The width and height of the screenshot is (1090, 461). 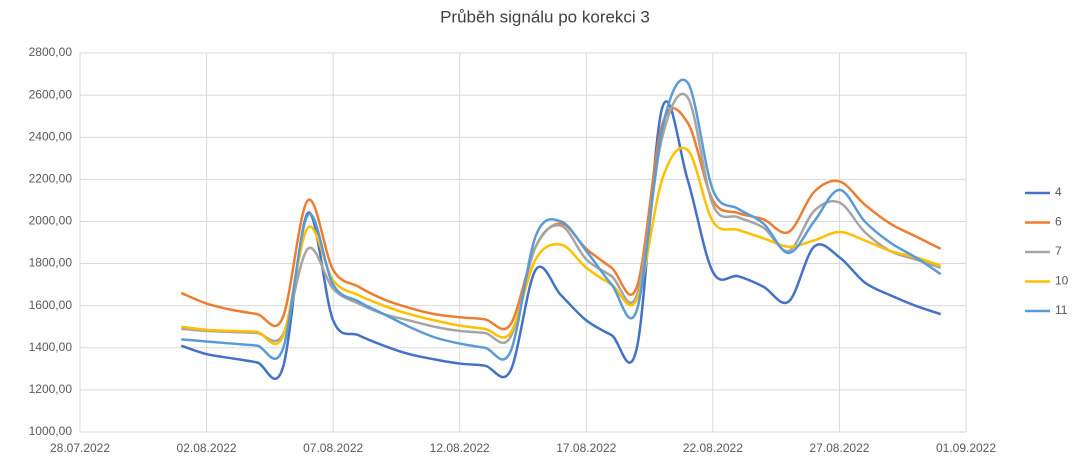 What do you see at coordinates (51, 179) in the screenshot?
I see `y-tick-label: 2200,00` at bounding box center [51, 179].